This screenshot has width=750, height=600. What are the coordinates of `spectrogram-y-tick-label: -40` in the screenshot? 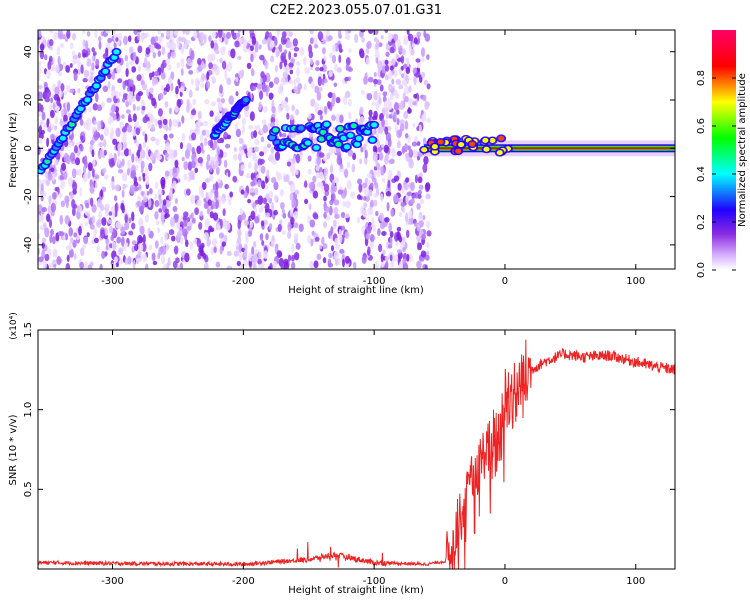 It's located at (28, 245).